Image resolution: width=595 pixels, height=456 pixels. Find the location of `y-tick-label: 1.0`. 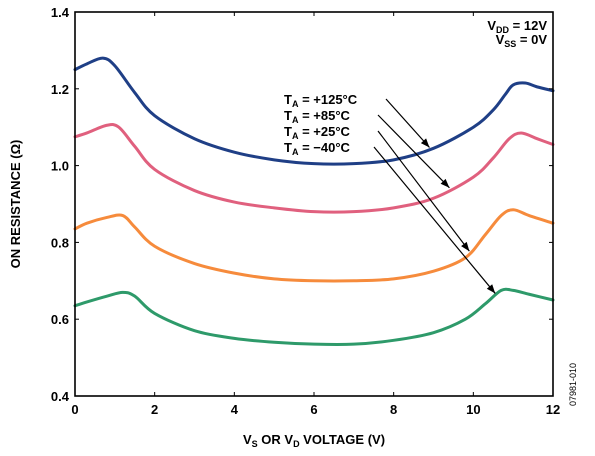

y-tick-label: 1.0 is located at coordinates (60, 166).